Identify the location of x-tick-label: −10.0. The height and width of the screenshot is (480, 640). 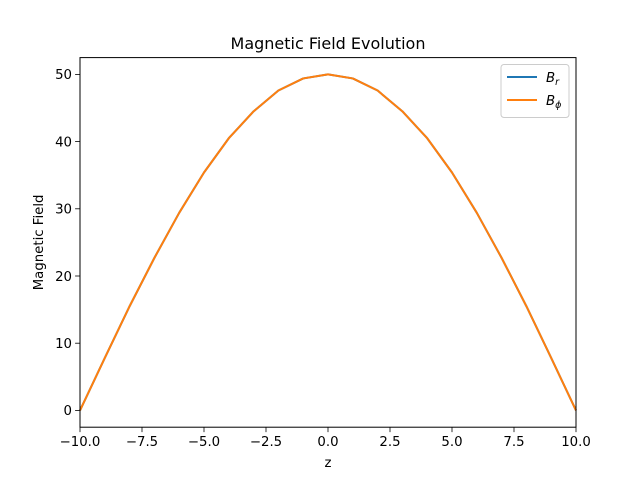
(80, 442).